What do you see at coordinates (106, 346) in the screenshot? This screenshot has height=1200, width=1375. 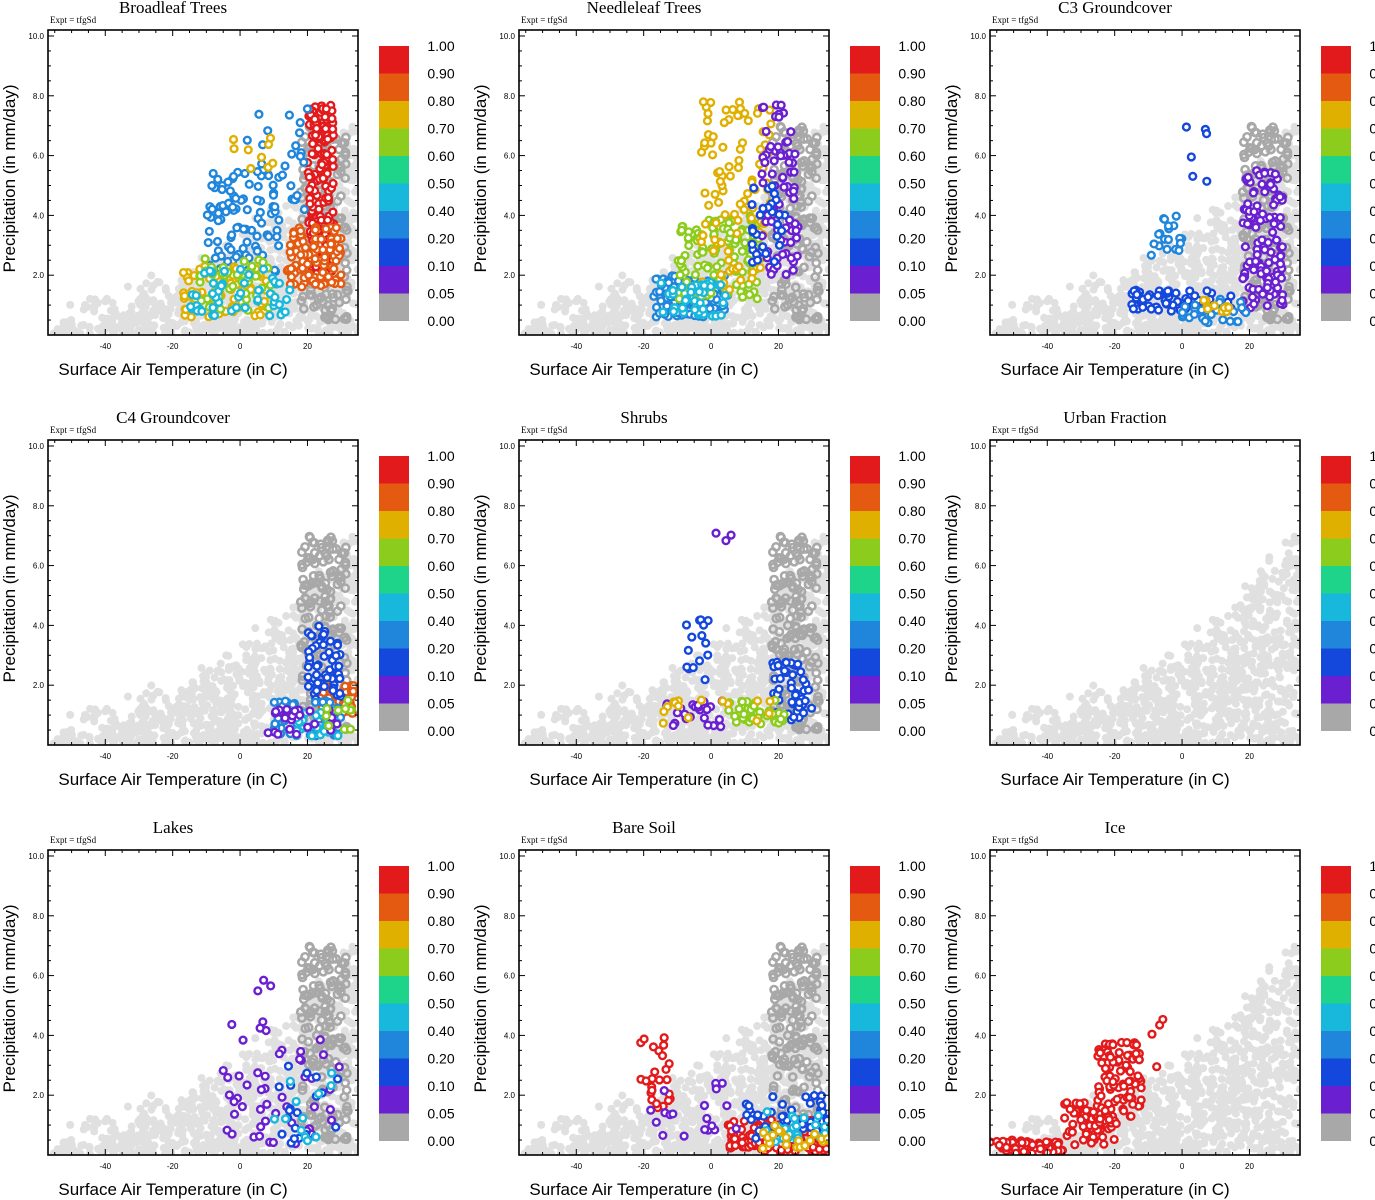 I see `x-tick-label: -40` at bounding box center [106, 346].